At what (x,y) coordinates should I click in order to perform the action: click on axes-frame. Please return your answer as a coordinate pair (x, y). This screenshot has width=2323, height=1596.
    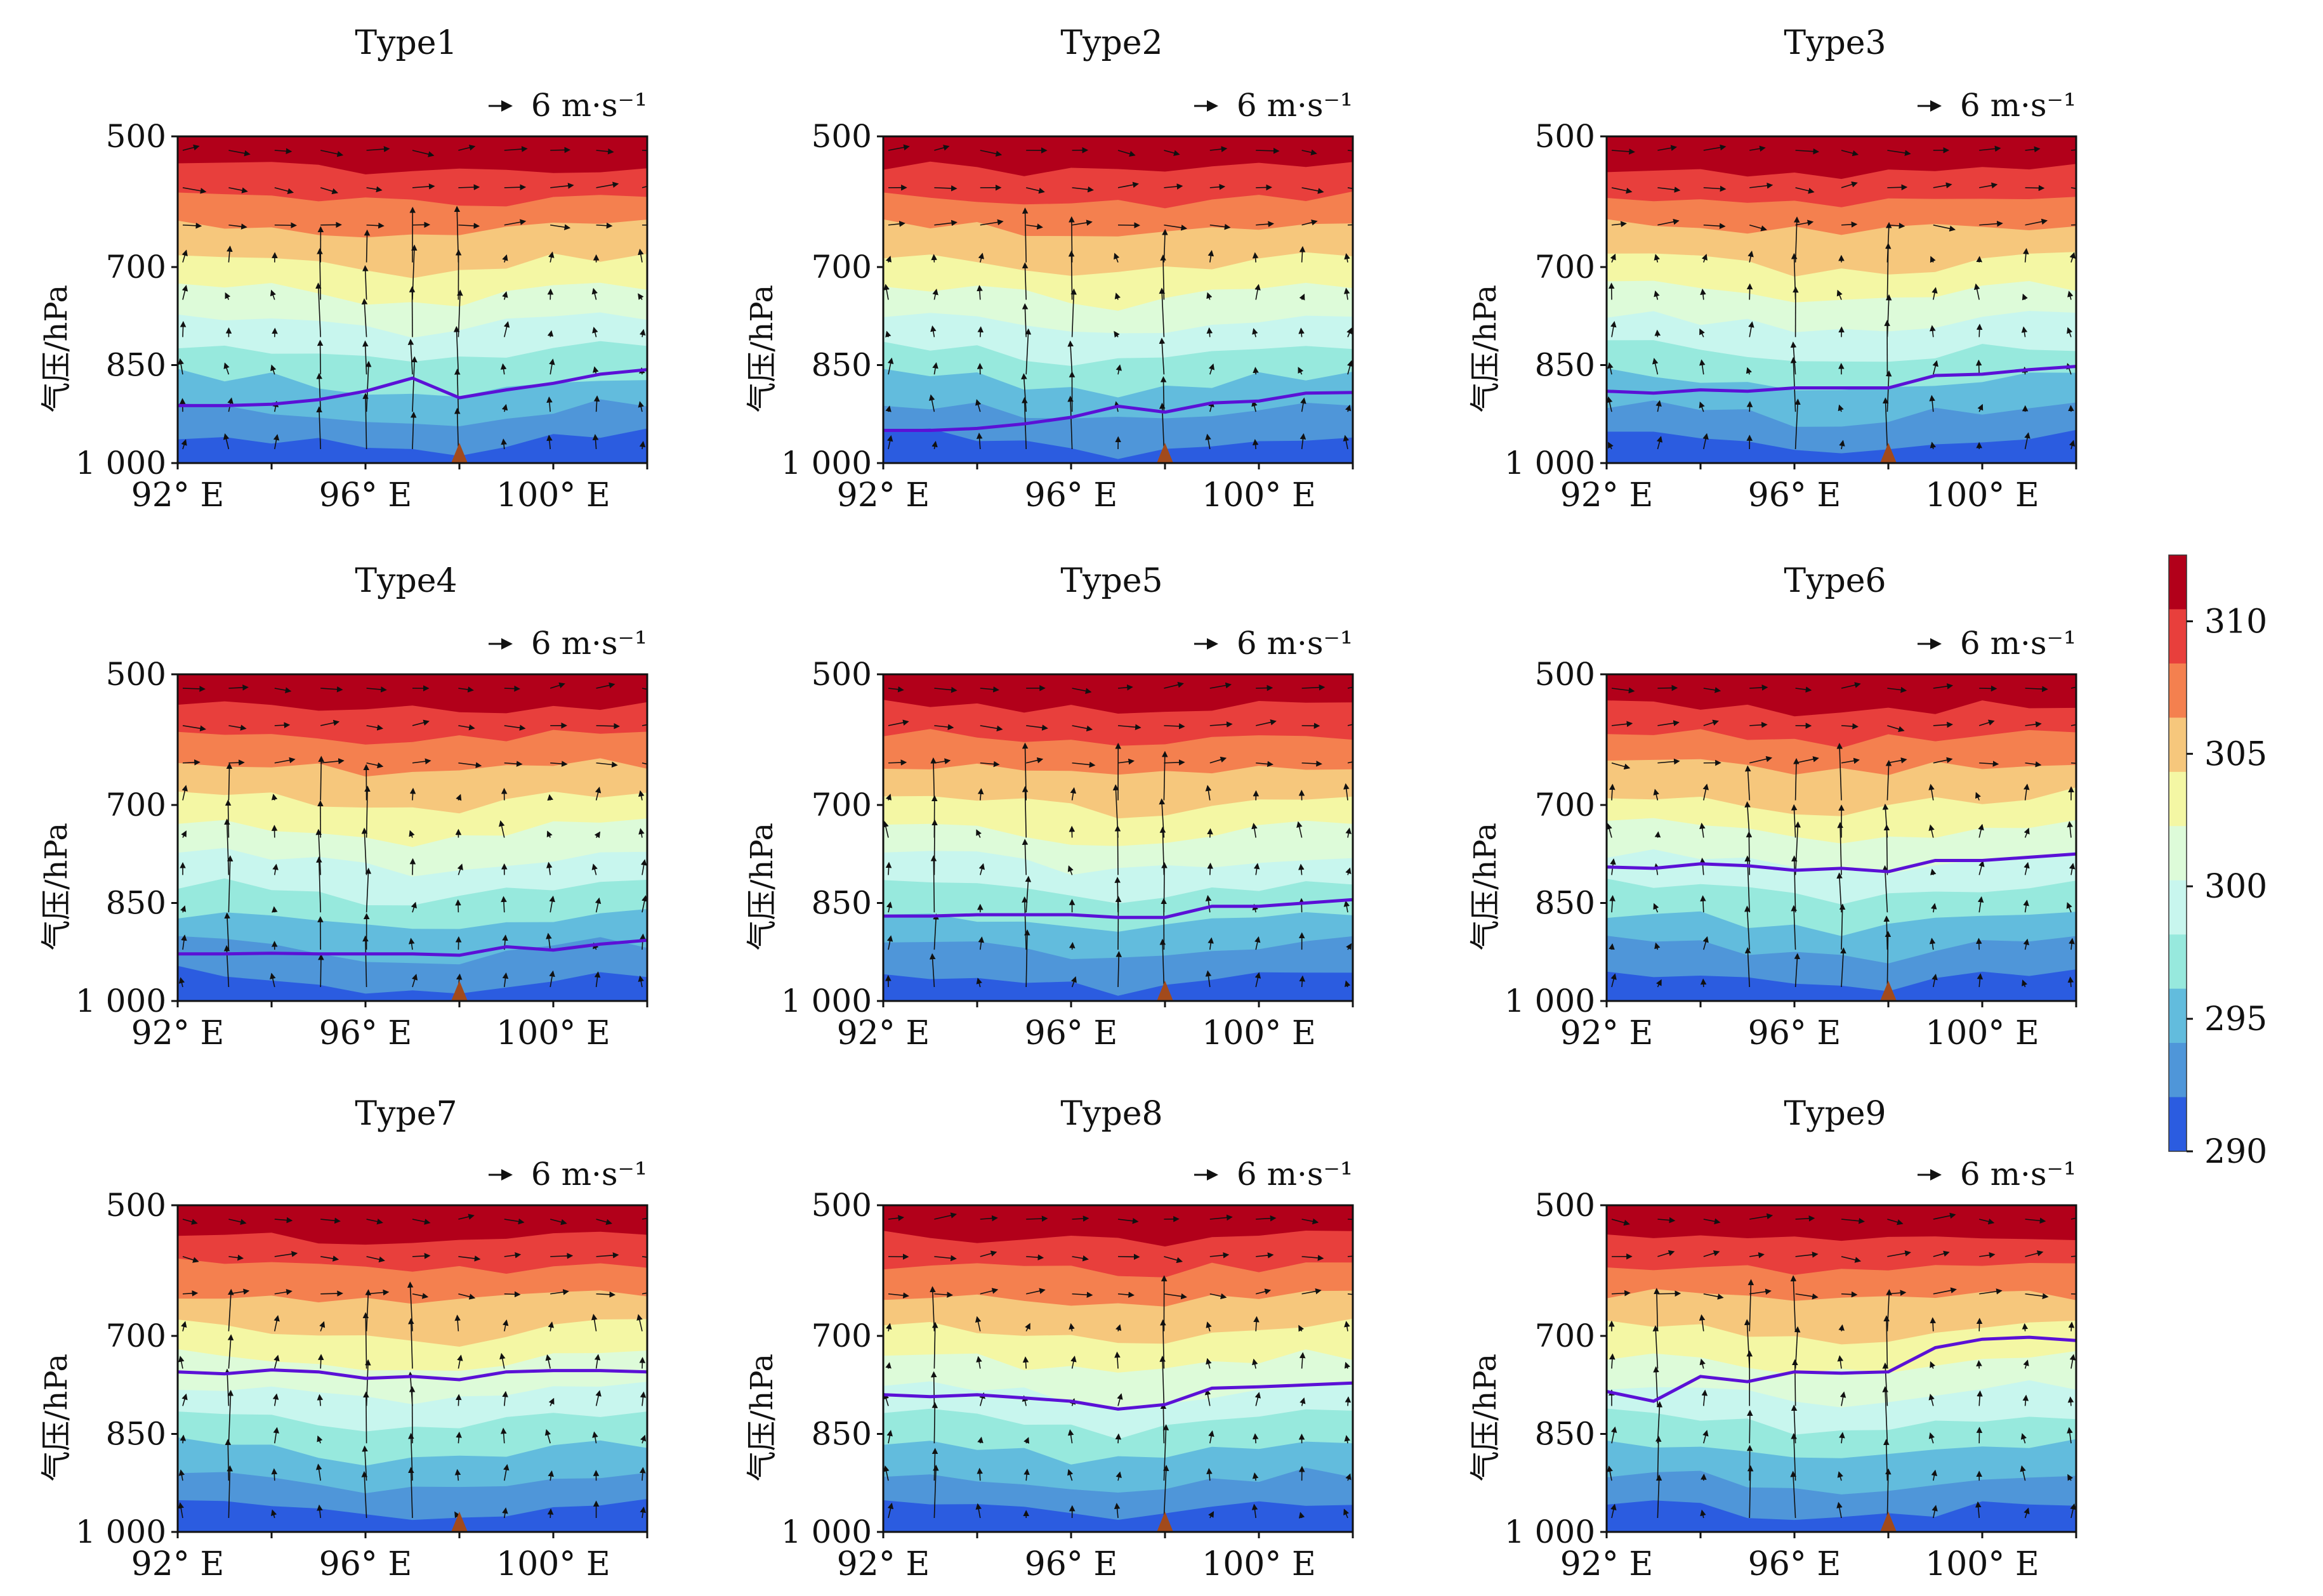
    Looking at the image, I should click on (412, 1369).